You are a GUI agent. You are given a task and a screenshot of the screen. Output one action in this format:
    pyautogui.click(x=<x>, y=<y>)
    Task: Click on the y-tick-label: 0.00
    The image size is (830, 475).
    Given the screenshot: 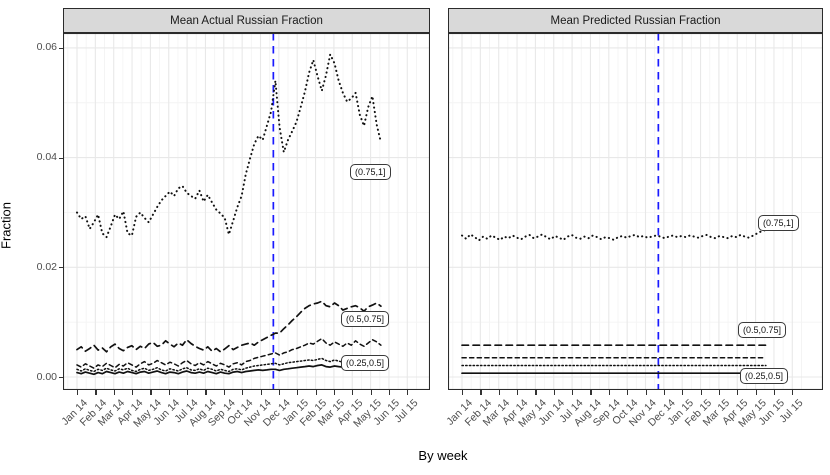 What is the action you would take?
    pyautogui.click(x=46, y=376)
    